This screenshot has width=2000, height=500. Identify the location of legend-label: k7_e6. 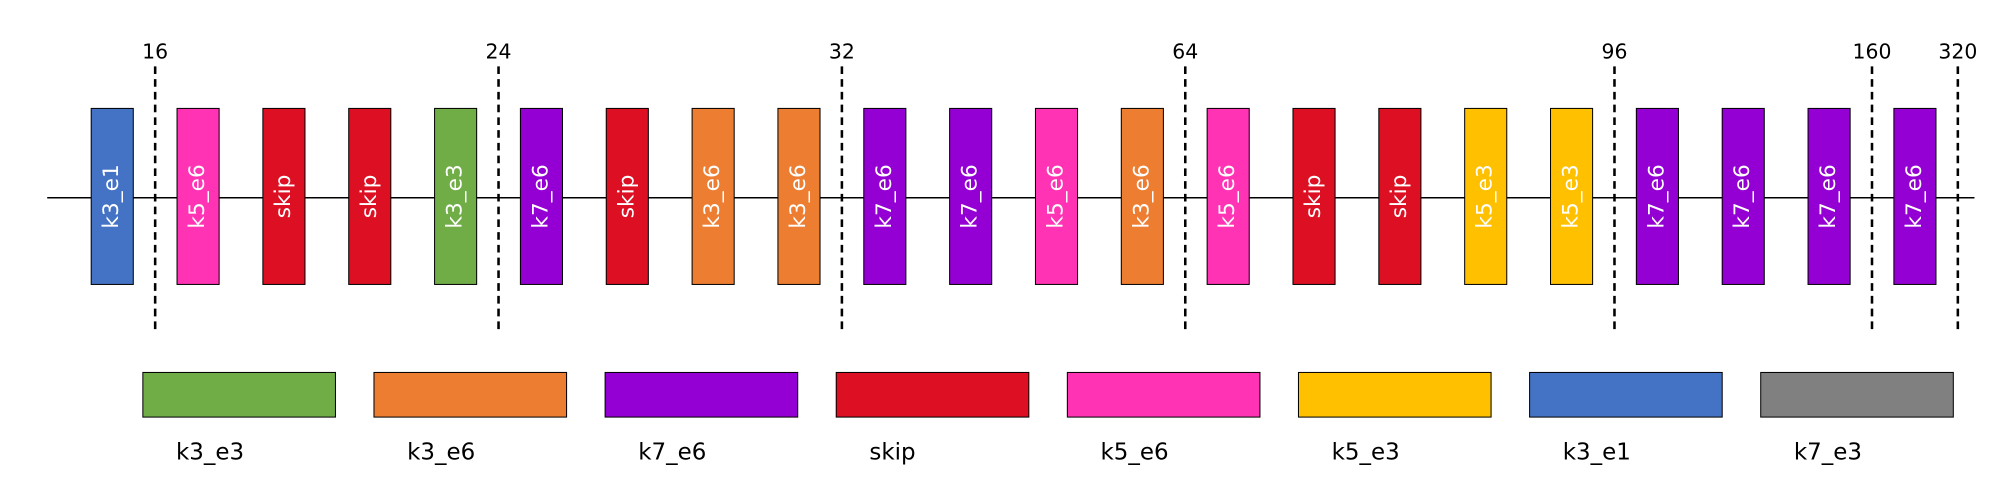
(672, 452).